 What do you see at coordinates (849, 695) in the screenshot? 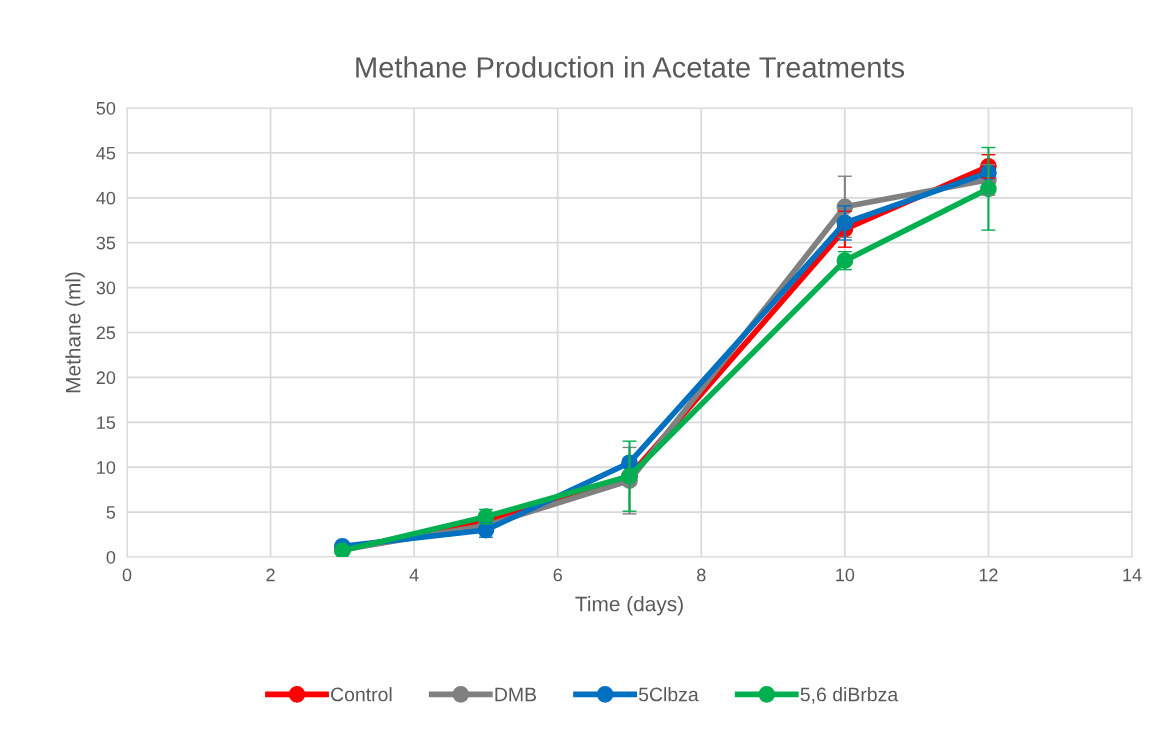
I see `legend-label: 5,6 diBrbza` at bounding box center [849, 695].